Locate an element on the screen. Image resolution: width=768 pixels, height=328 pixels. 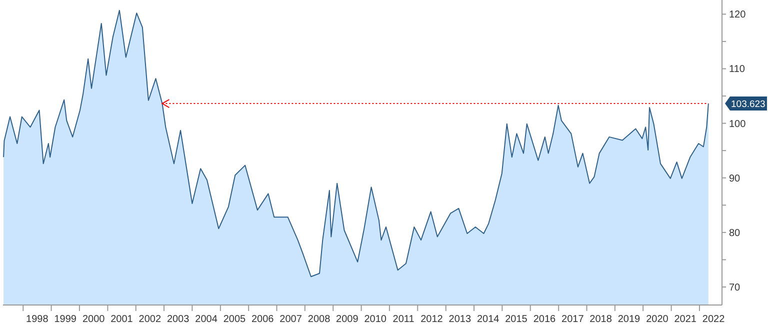
x-tick-label: 2021 is located at coordinates (685, 319).